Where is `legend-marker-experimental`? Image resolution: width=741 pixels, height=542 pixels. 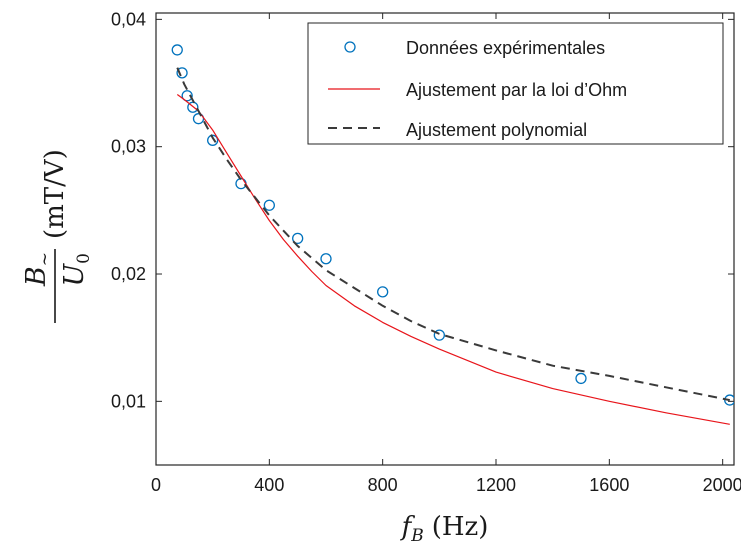 legend-marker-experimental is located at coordinates (350, 47).